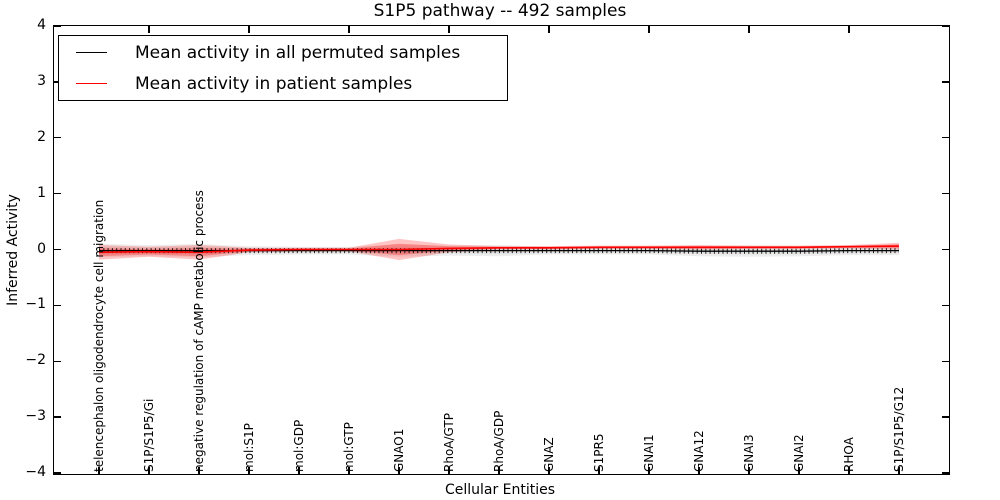 This screenshot has height=500, width=1000. I want to click on x-tick-label: RhoA/GTP, so click(449, 442).